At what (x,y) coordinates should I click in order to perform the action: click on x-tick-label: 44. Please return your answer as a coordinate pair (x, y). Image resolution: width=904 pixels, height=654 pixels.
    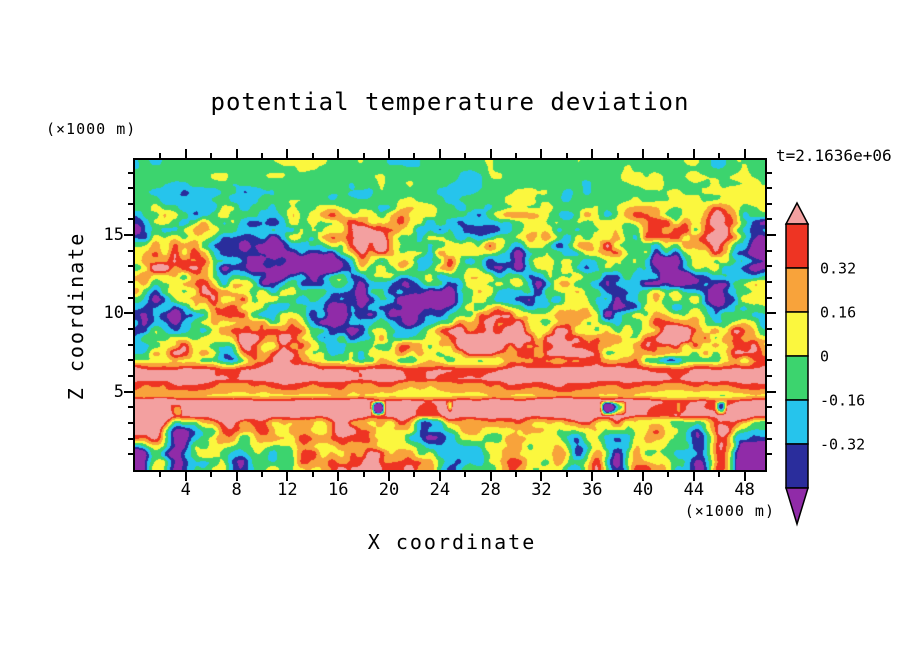
    Looking at the image, I should click on (694, 490).